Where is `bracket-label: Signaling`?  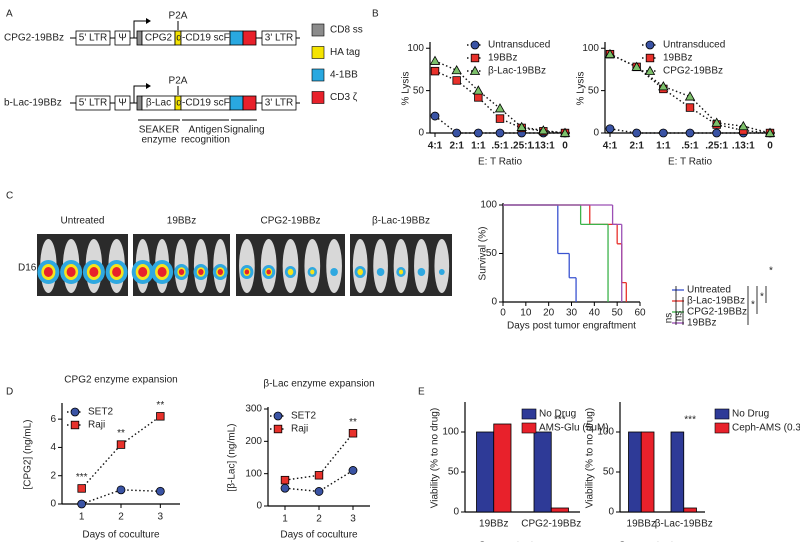 bracket-label: Signaling is located at coordinates (243, 130).